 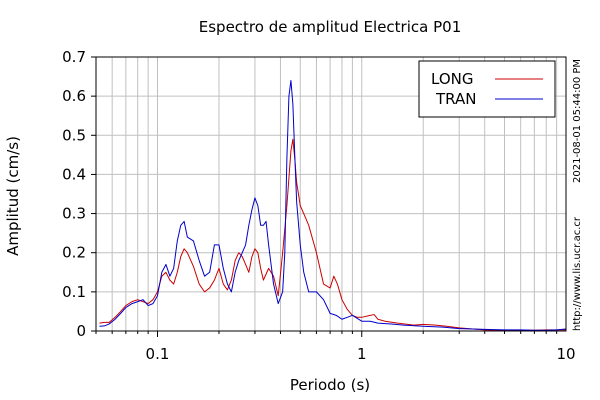 What do you see at coordinates (81, 331) in the screenshot?
I see `y-tick-label: 0` at bounding box center [81, 331].